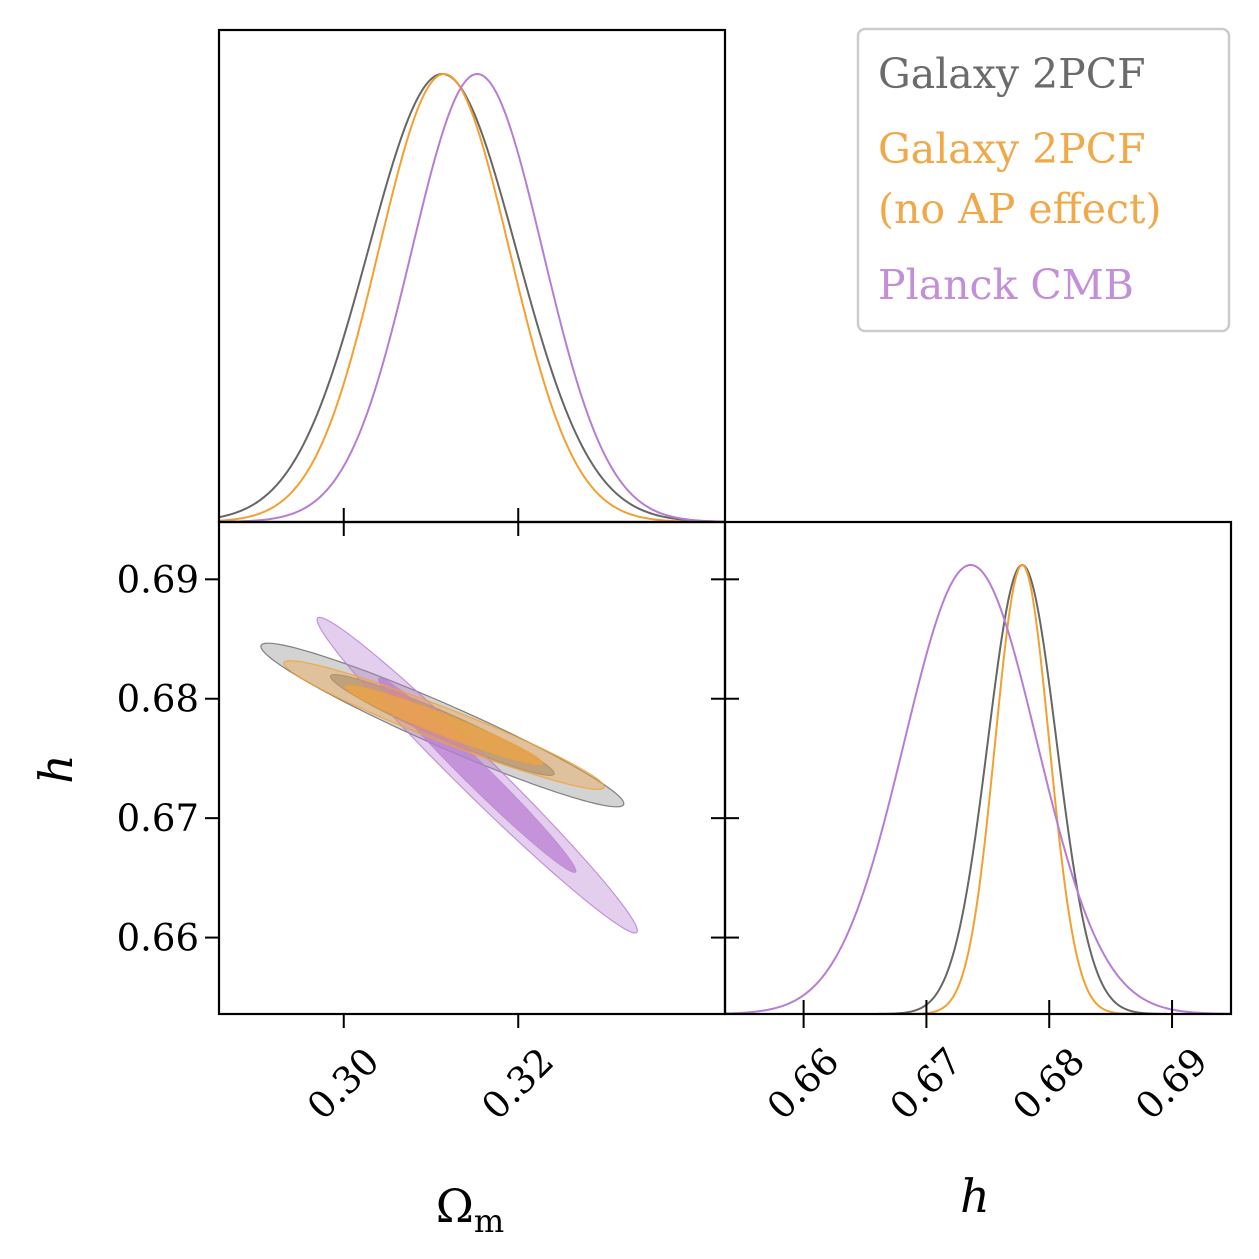  What do you see at coordinates (926, 1084) in the screenshot?
I see `x-tick-label-h: 0.67` at bounding box center [926, 1084].